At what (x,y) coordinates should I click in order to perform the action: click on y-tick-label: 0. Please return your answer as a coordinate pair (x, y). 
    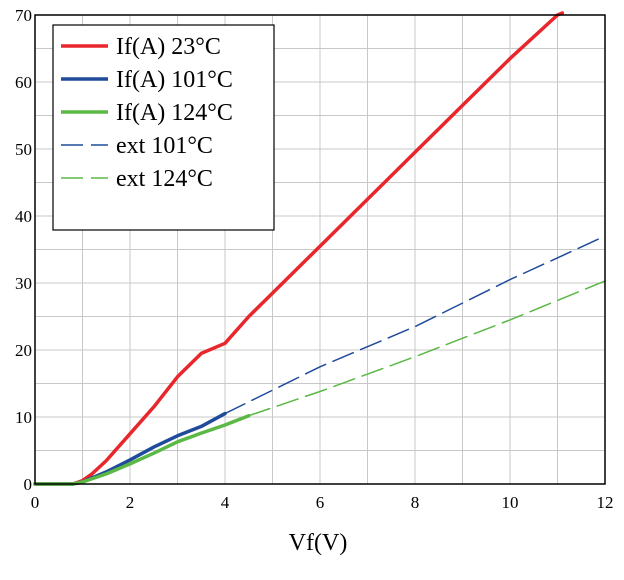
    Looking at the image, I should click on (28, 484).